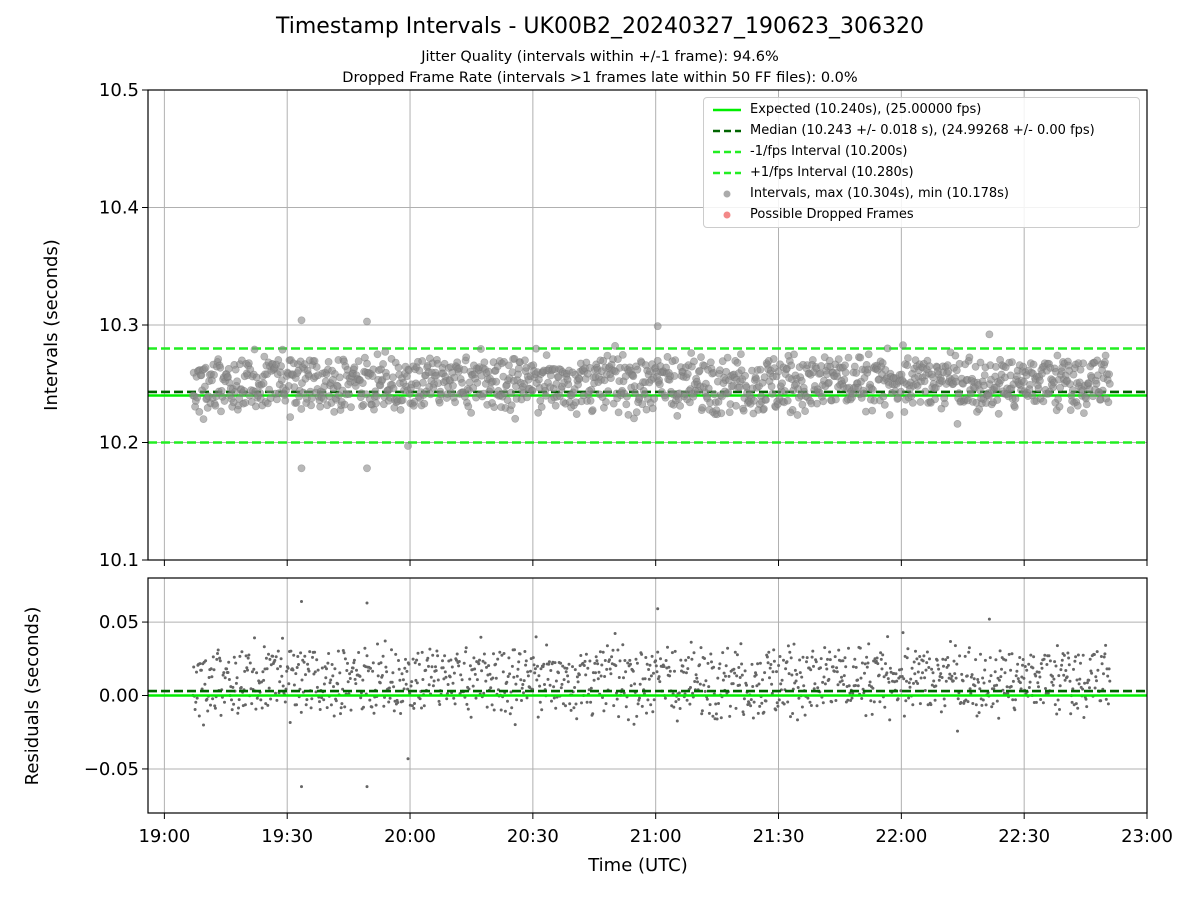 This screenshot has height=900, width=1200. Describe the element at coordinates (119, 325) in the screenshot. I see `top-y-tick-label: 10.3` at that location.